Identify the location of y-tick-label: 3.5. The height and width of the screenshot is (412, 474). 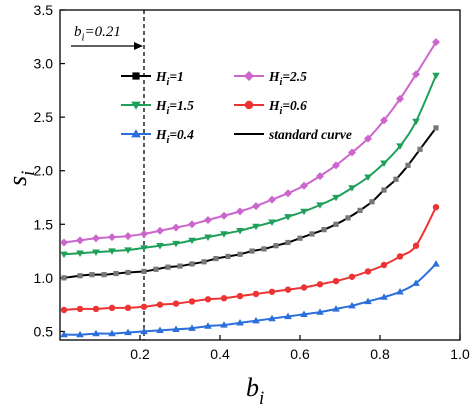
(44, 10).